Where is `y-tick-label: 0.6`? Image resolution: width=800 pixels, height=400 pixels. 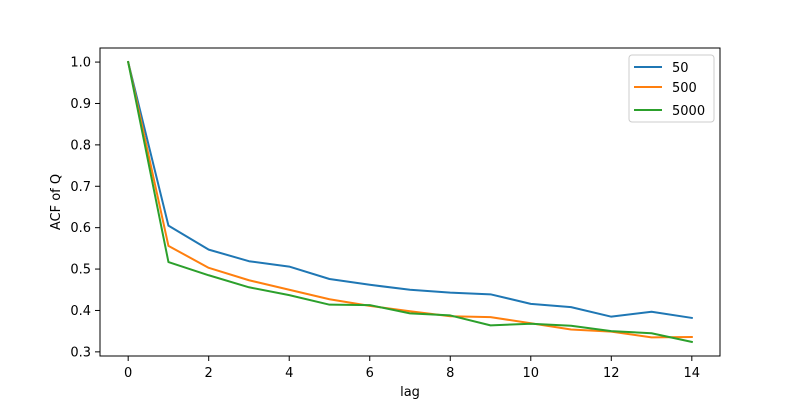
y-tick-label: 0.6 is located at coordinates (80, 228).